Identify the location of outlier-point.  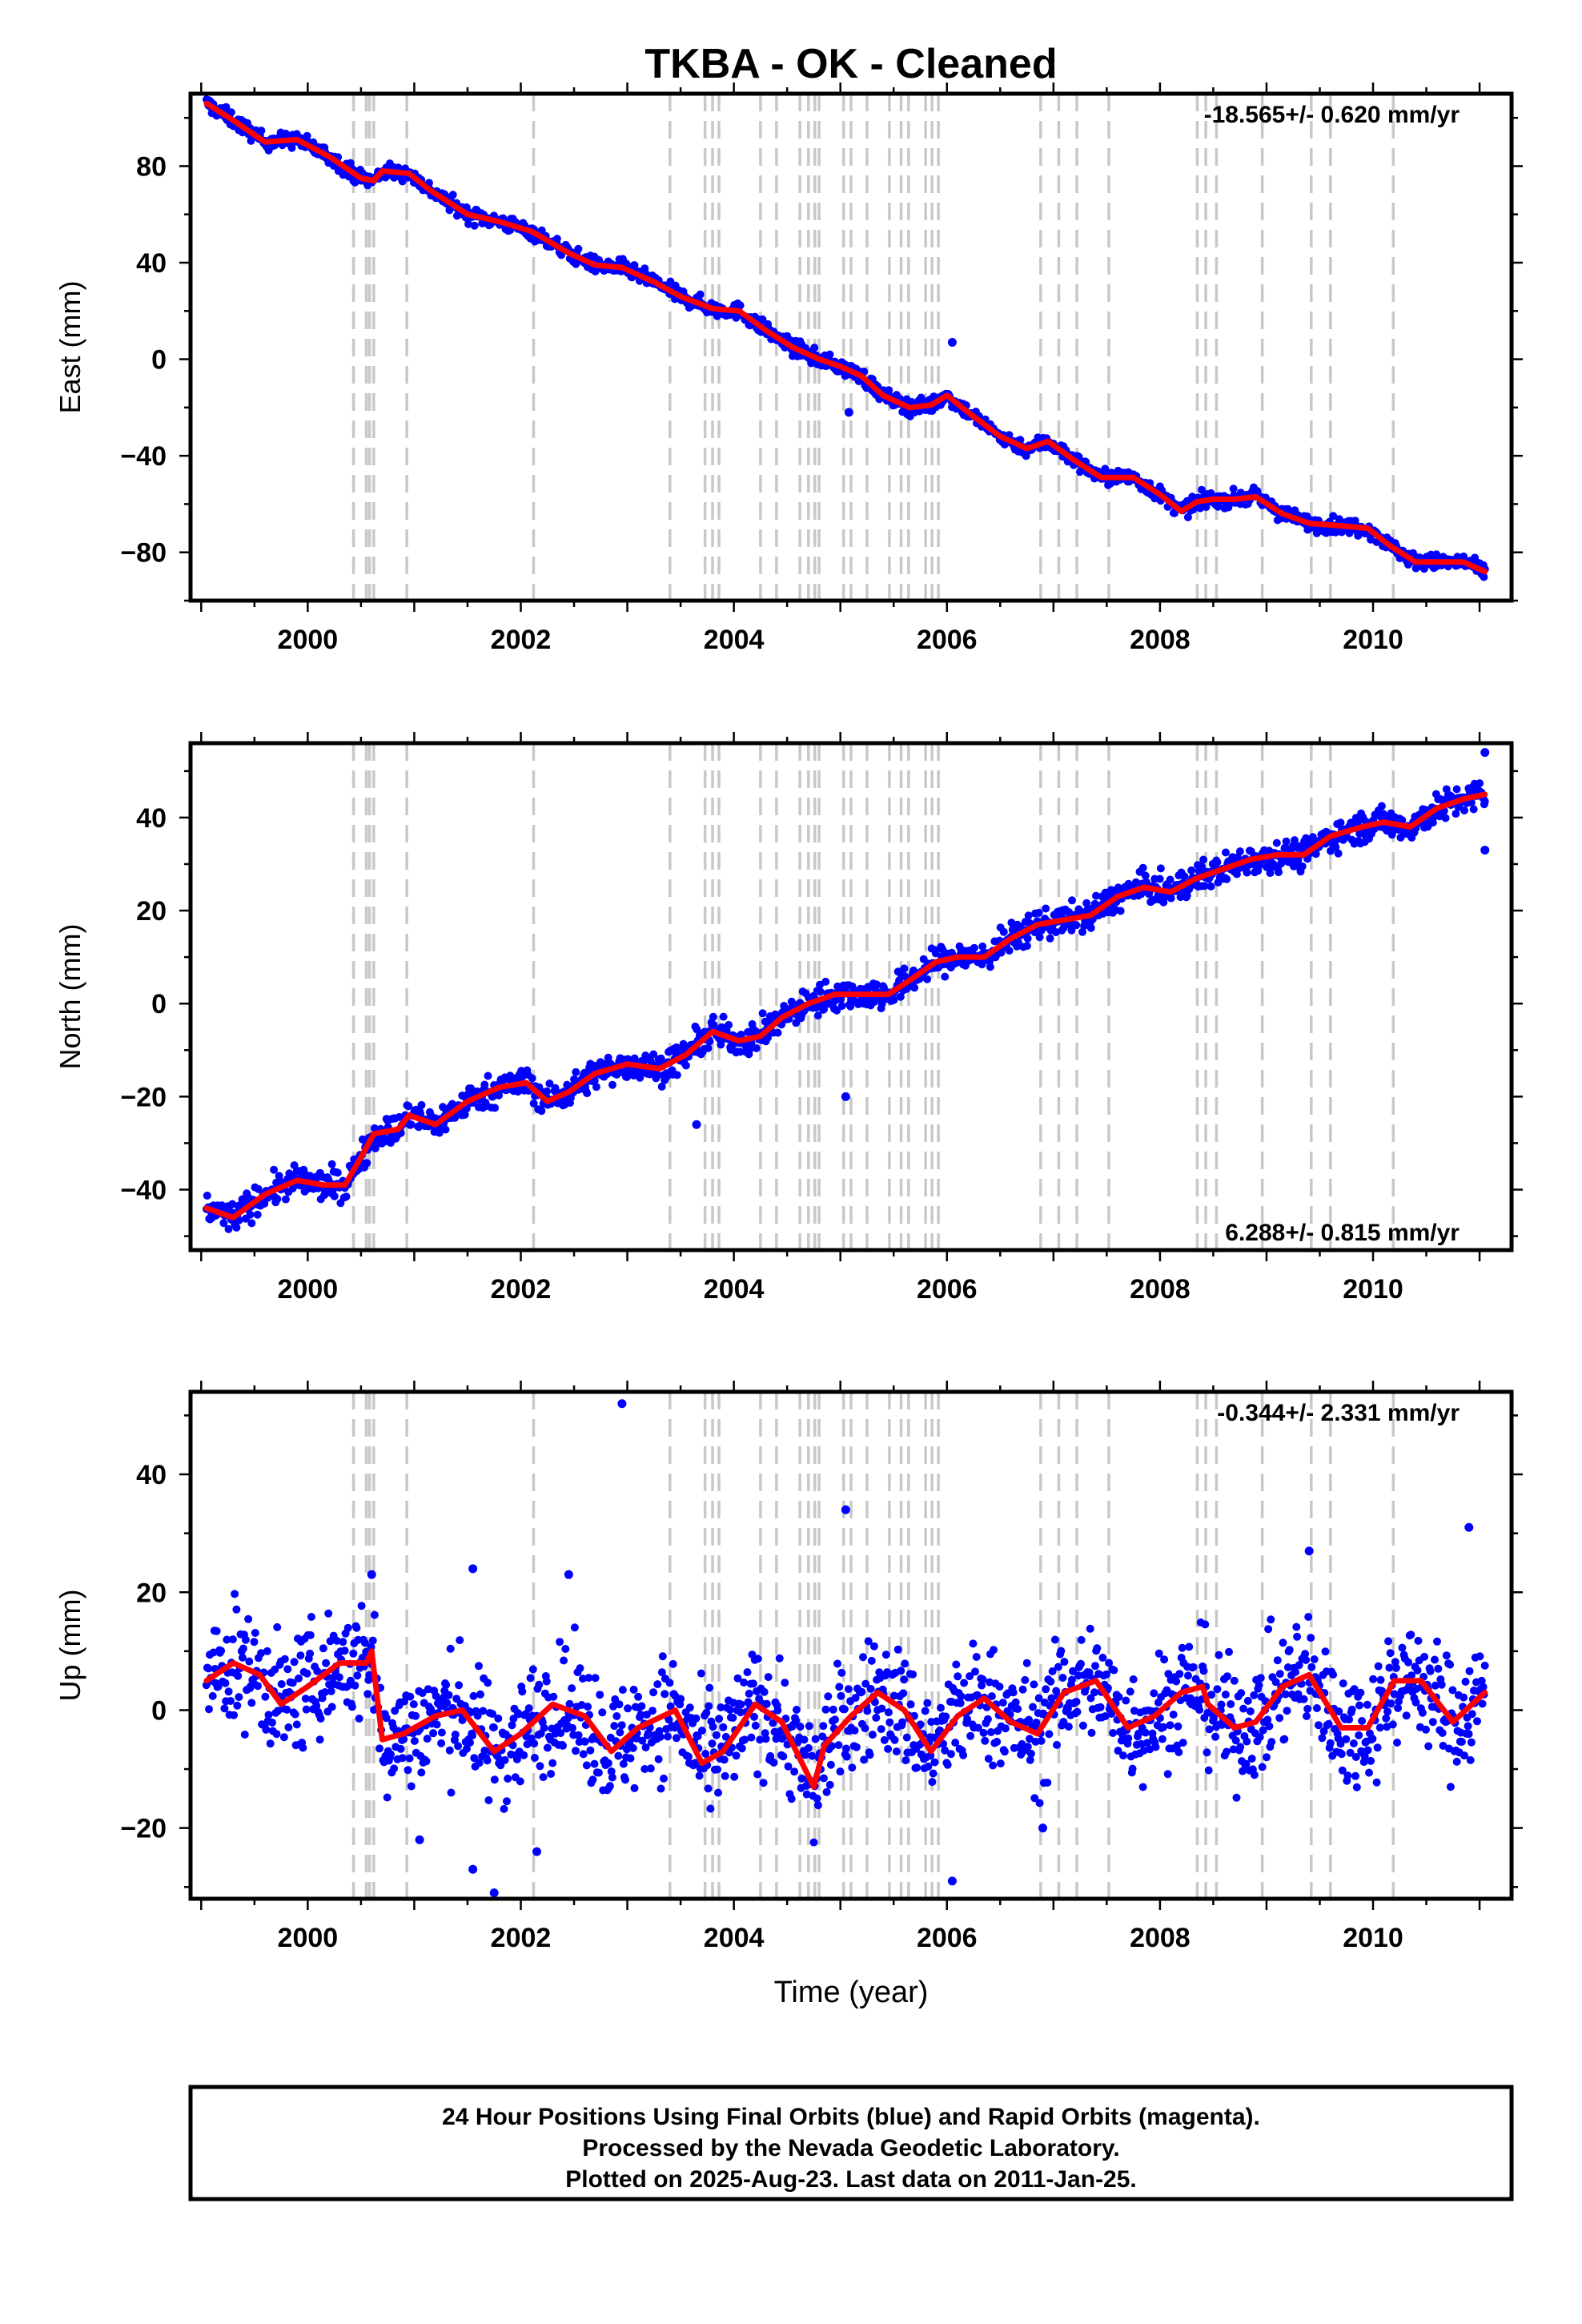
(846, 1510).